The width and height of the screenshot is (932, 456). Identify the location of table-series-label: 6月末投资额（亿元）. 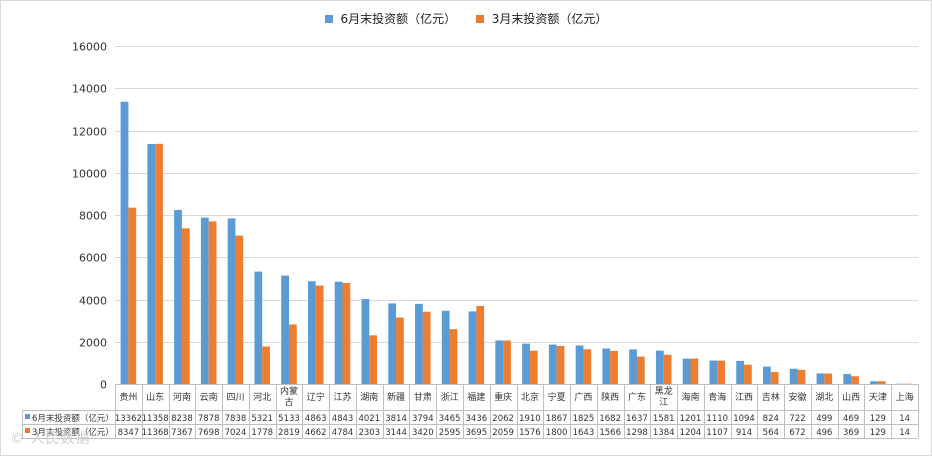
(73, 418).